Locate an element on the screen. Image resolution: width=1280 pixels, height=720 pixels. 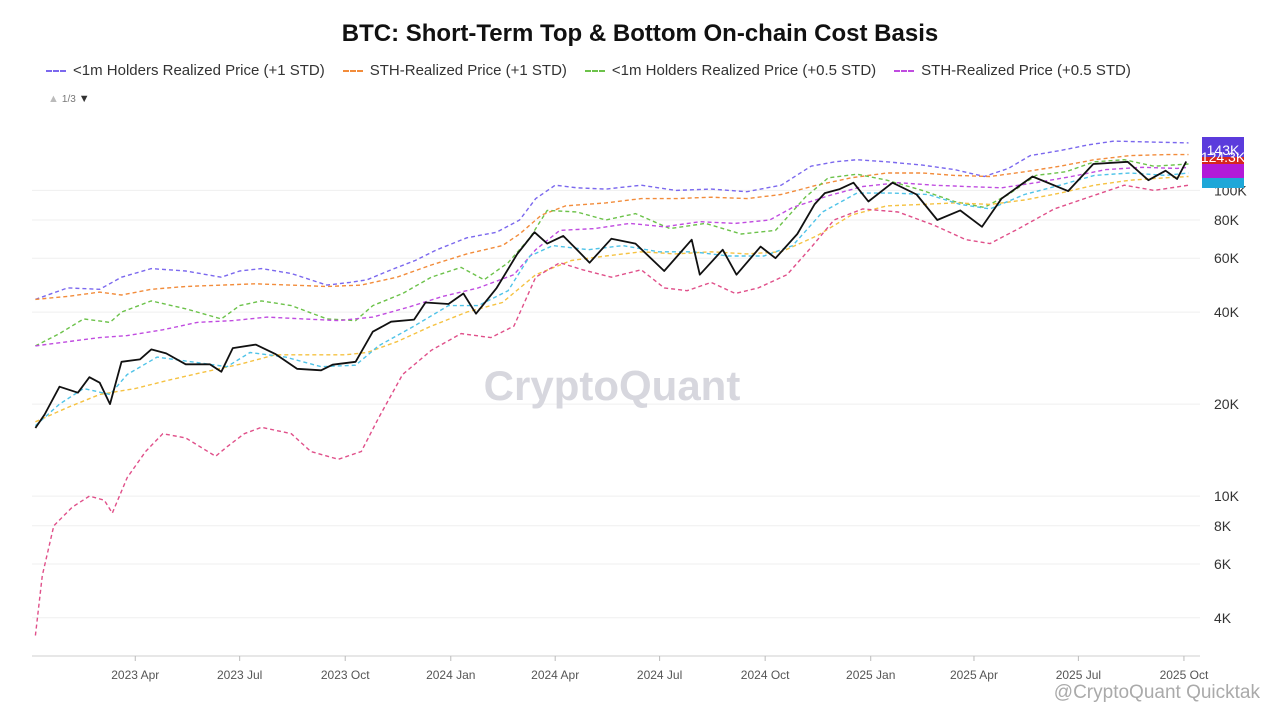
watermark-text: CryptoQuant is located at coordinates (612, 385).